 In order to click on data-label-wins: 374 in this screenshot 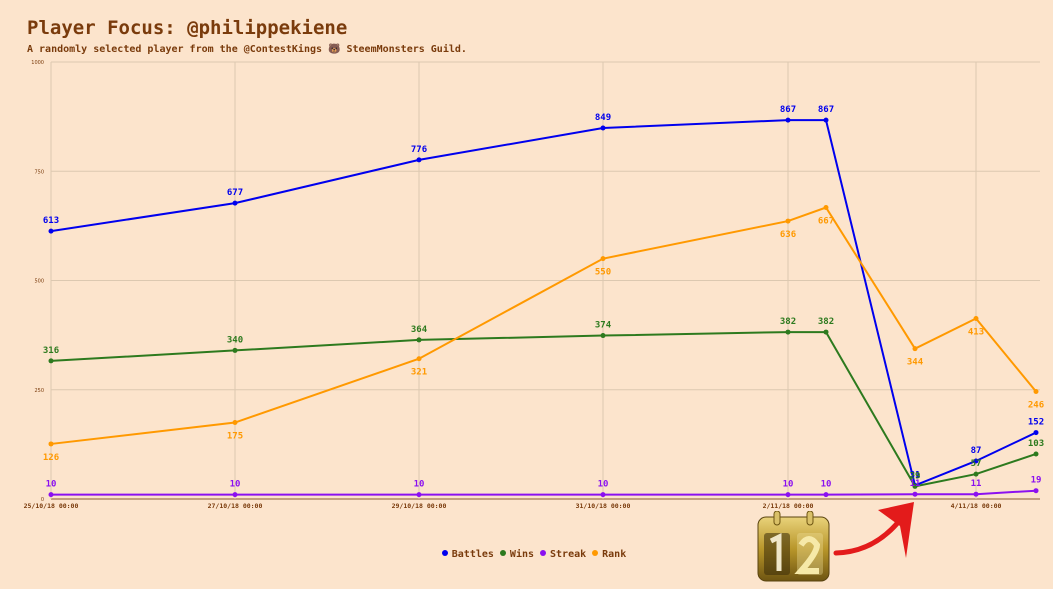, I will do `click(603, 326)`.